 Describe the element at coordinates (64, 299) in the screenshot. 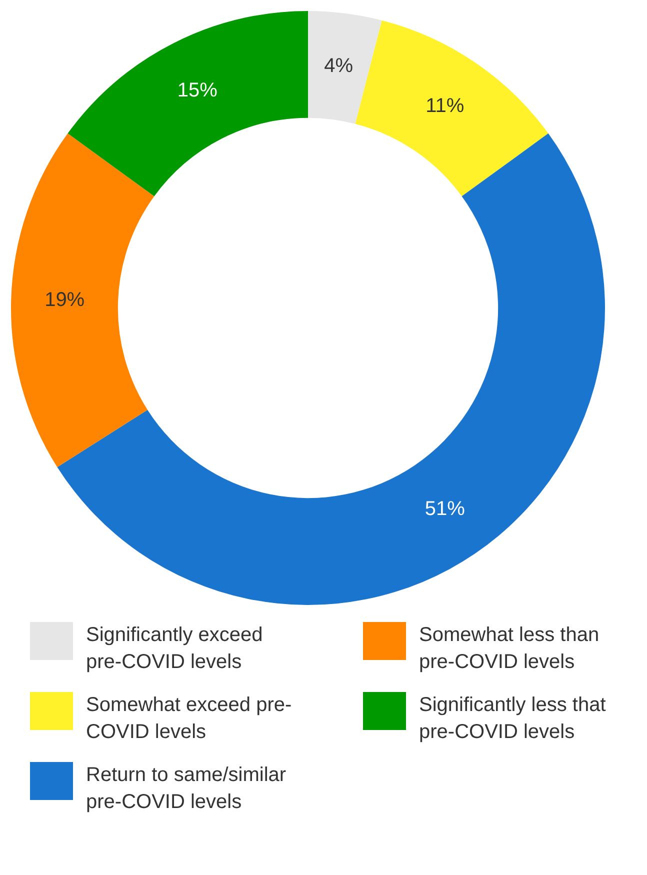

I see `data-label: 19%` at that location.